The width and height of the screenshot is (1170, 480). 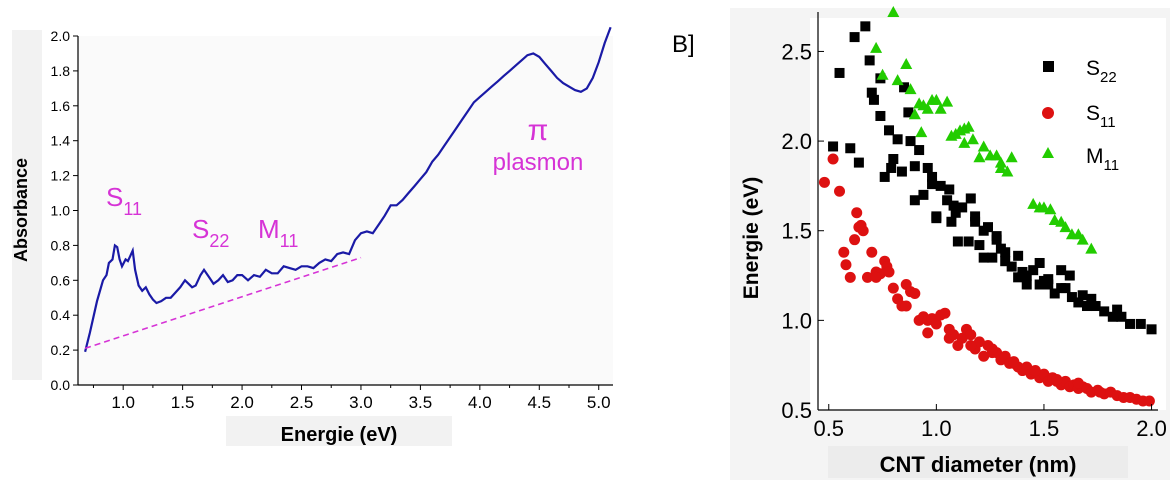 What do you see at coordinates (480, 402) in the screenshot?
I see `panel-a-xtick-label: 4.0` at bounding box center [480, 402].